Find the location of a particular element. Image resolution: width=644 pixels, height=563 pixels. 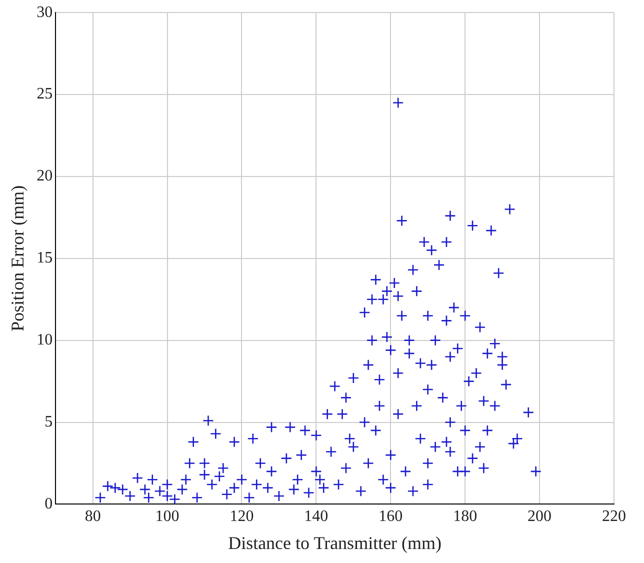

y-axis-title: Position Error (mm) is located at coordinates (18, 258).